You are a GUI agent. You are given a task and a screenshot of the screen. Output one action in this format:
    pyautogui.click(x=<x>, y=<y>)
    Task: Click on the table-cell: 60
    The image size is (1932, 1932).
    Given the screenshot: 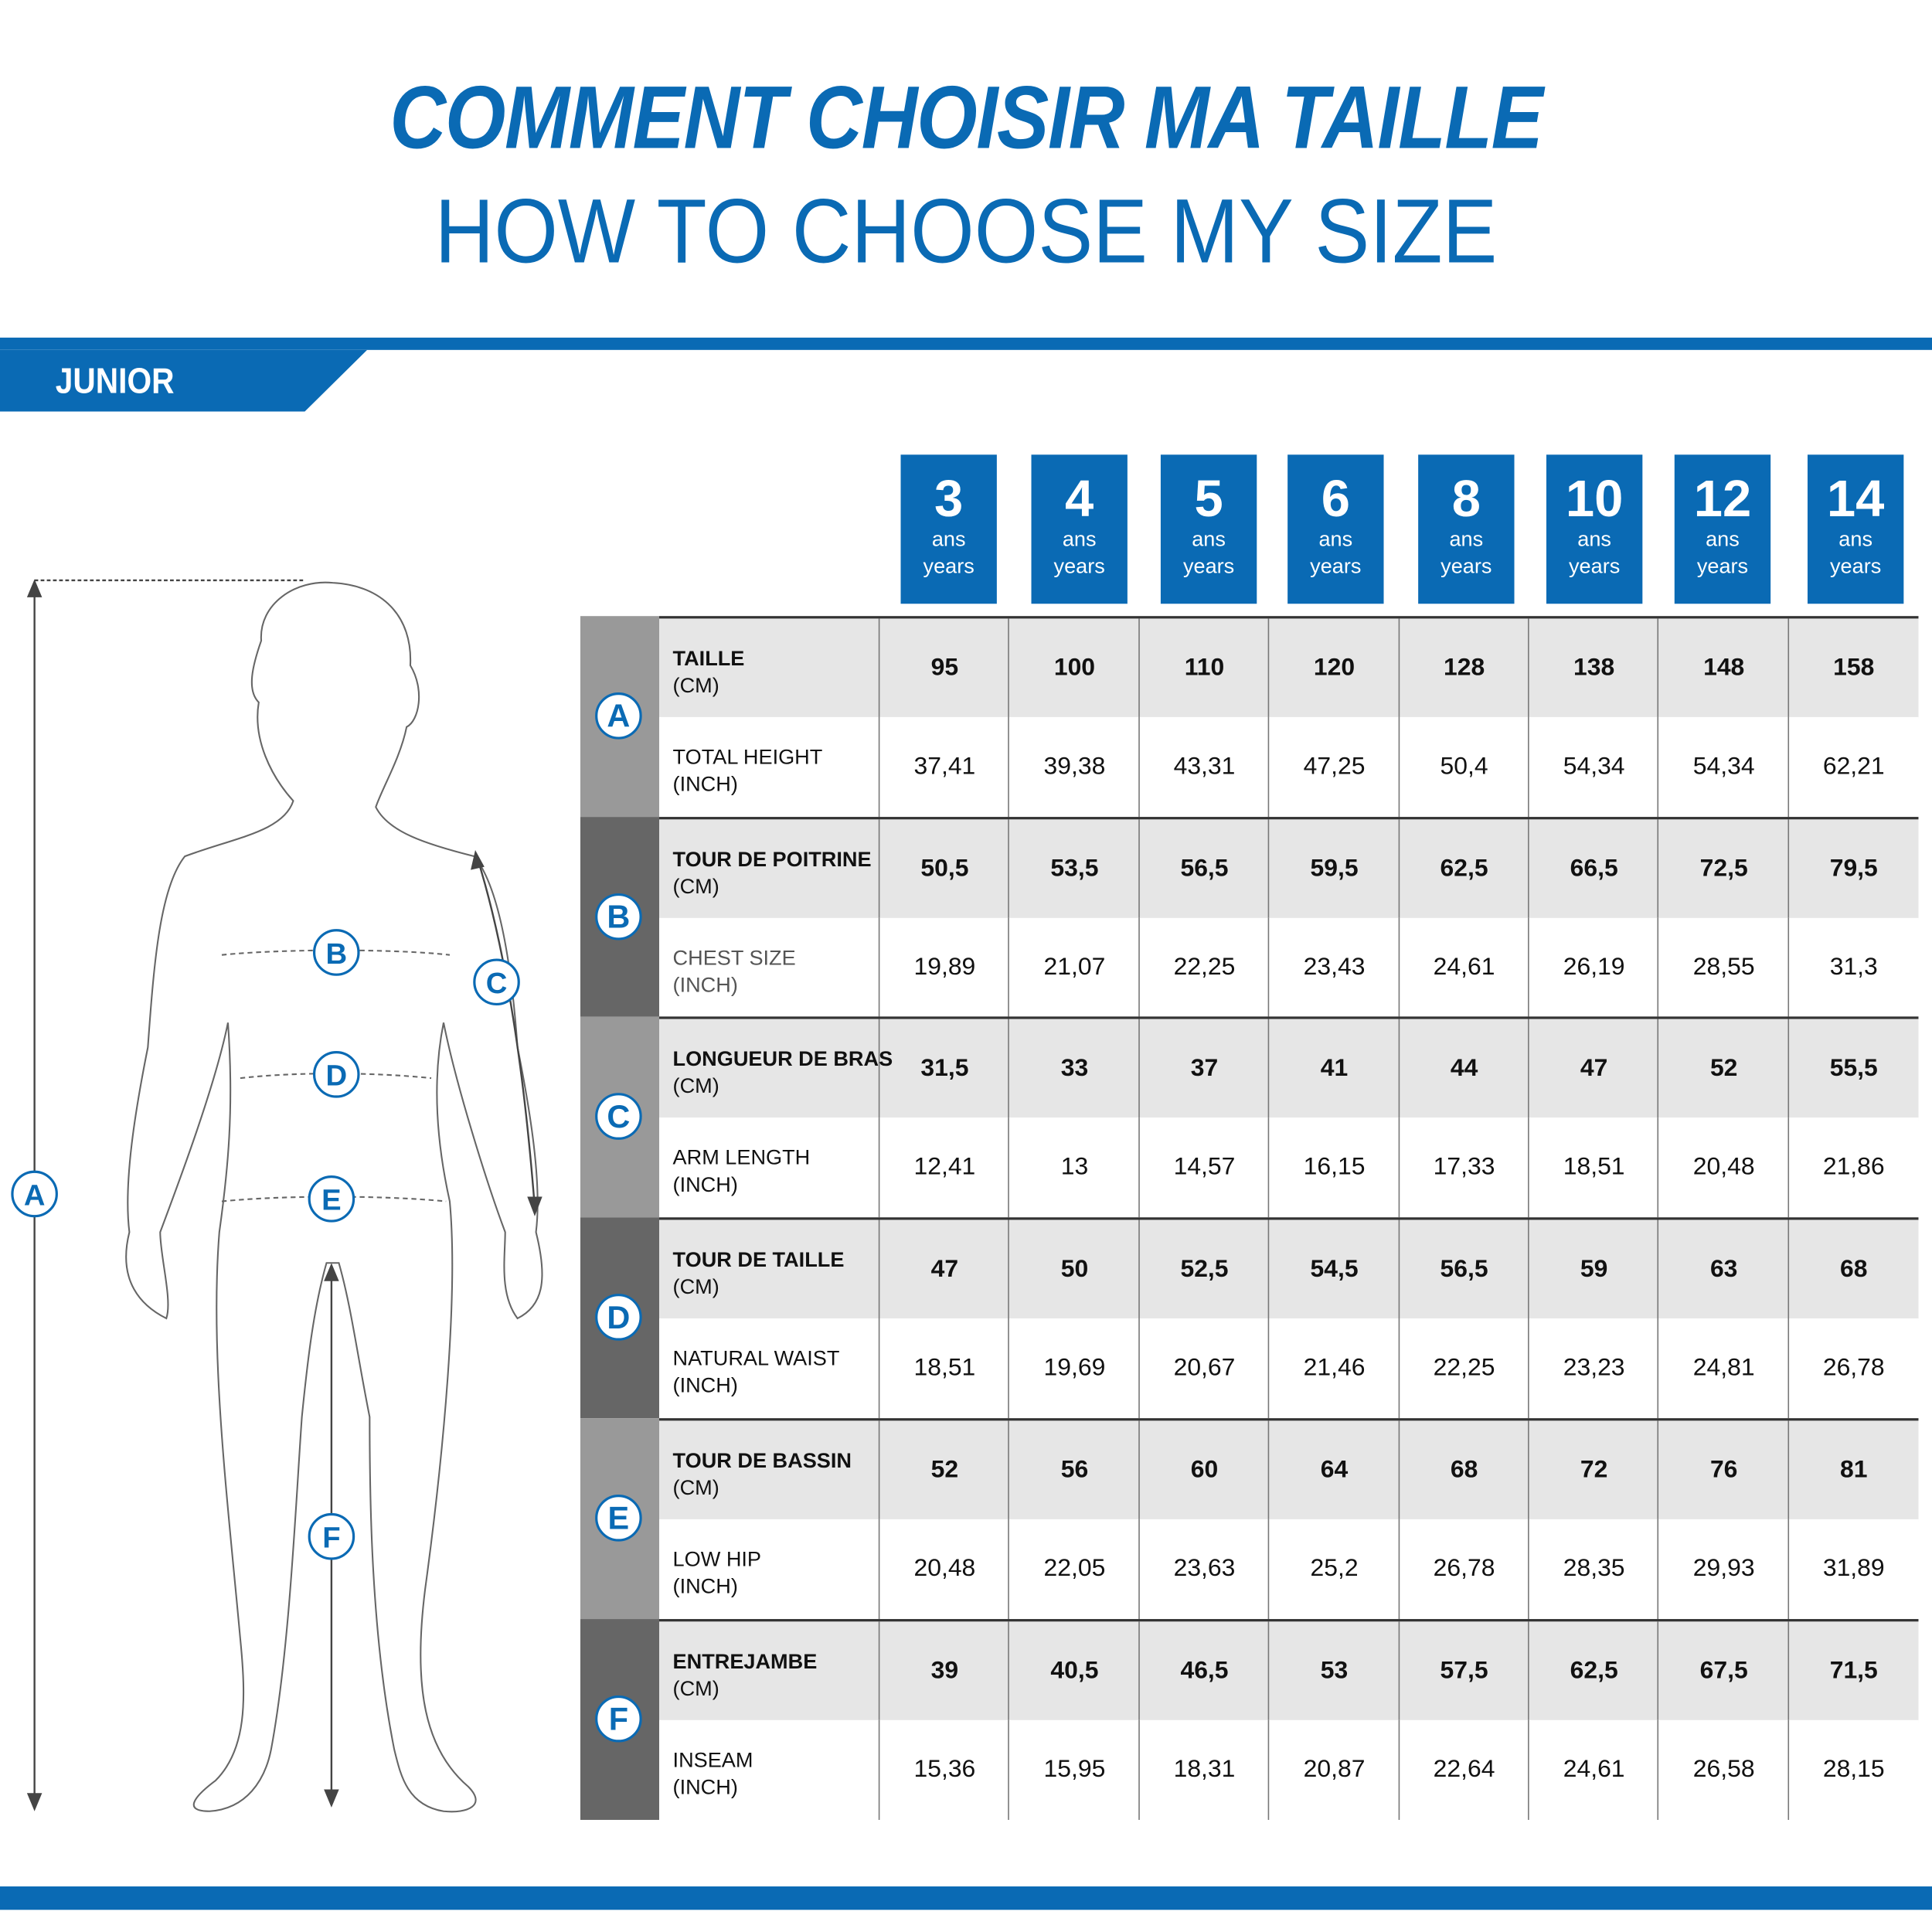 What is the action you would take?
    pyautogui.click(x=1204, y=1470)
    